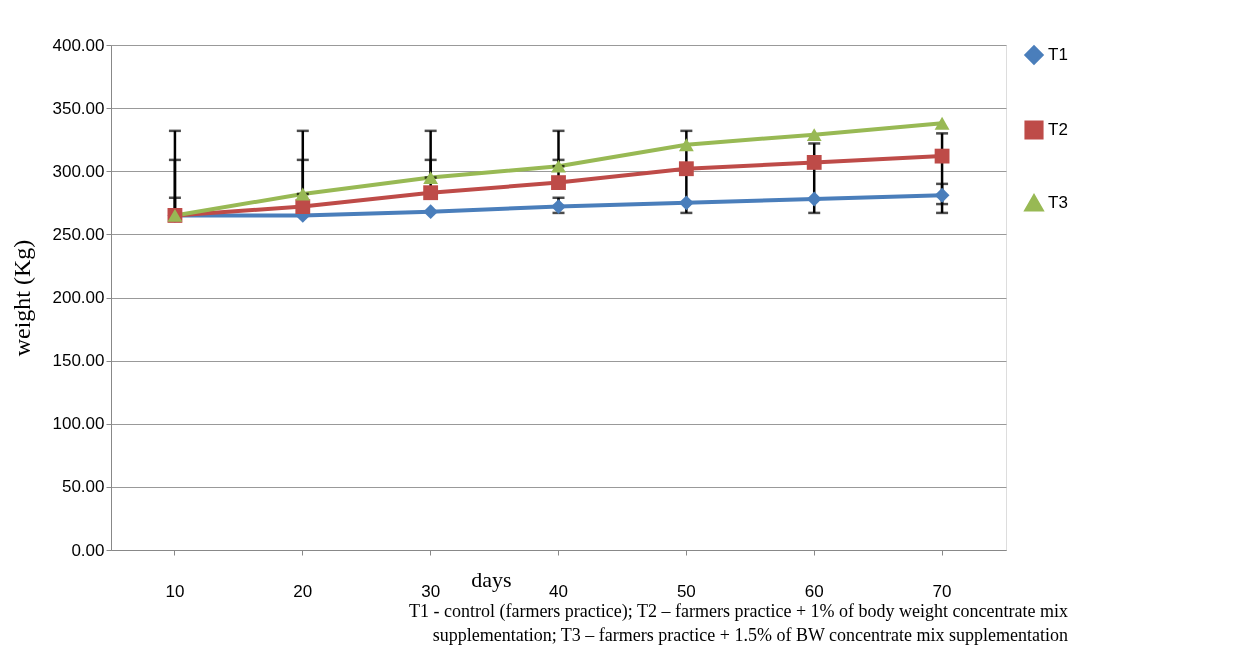 The height and width of the screenshot is (660, 1239). I want to click on x-tick-label: 50, so click(686, 591).